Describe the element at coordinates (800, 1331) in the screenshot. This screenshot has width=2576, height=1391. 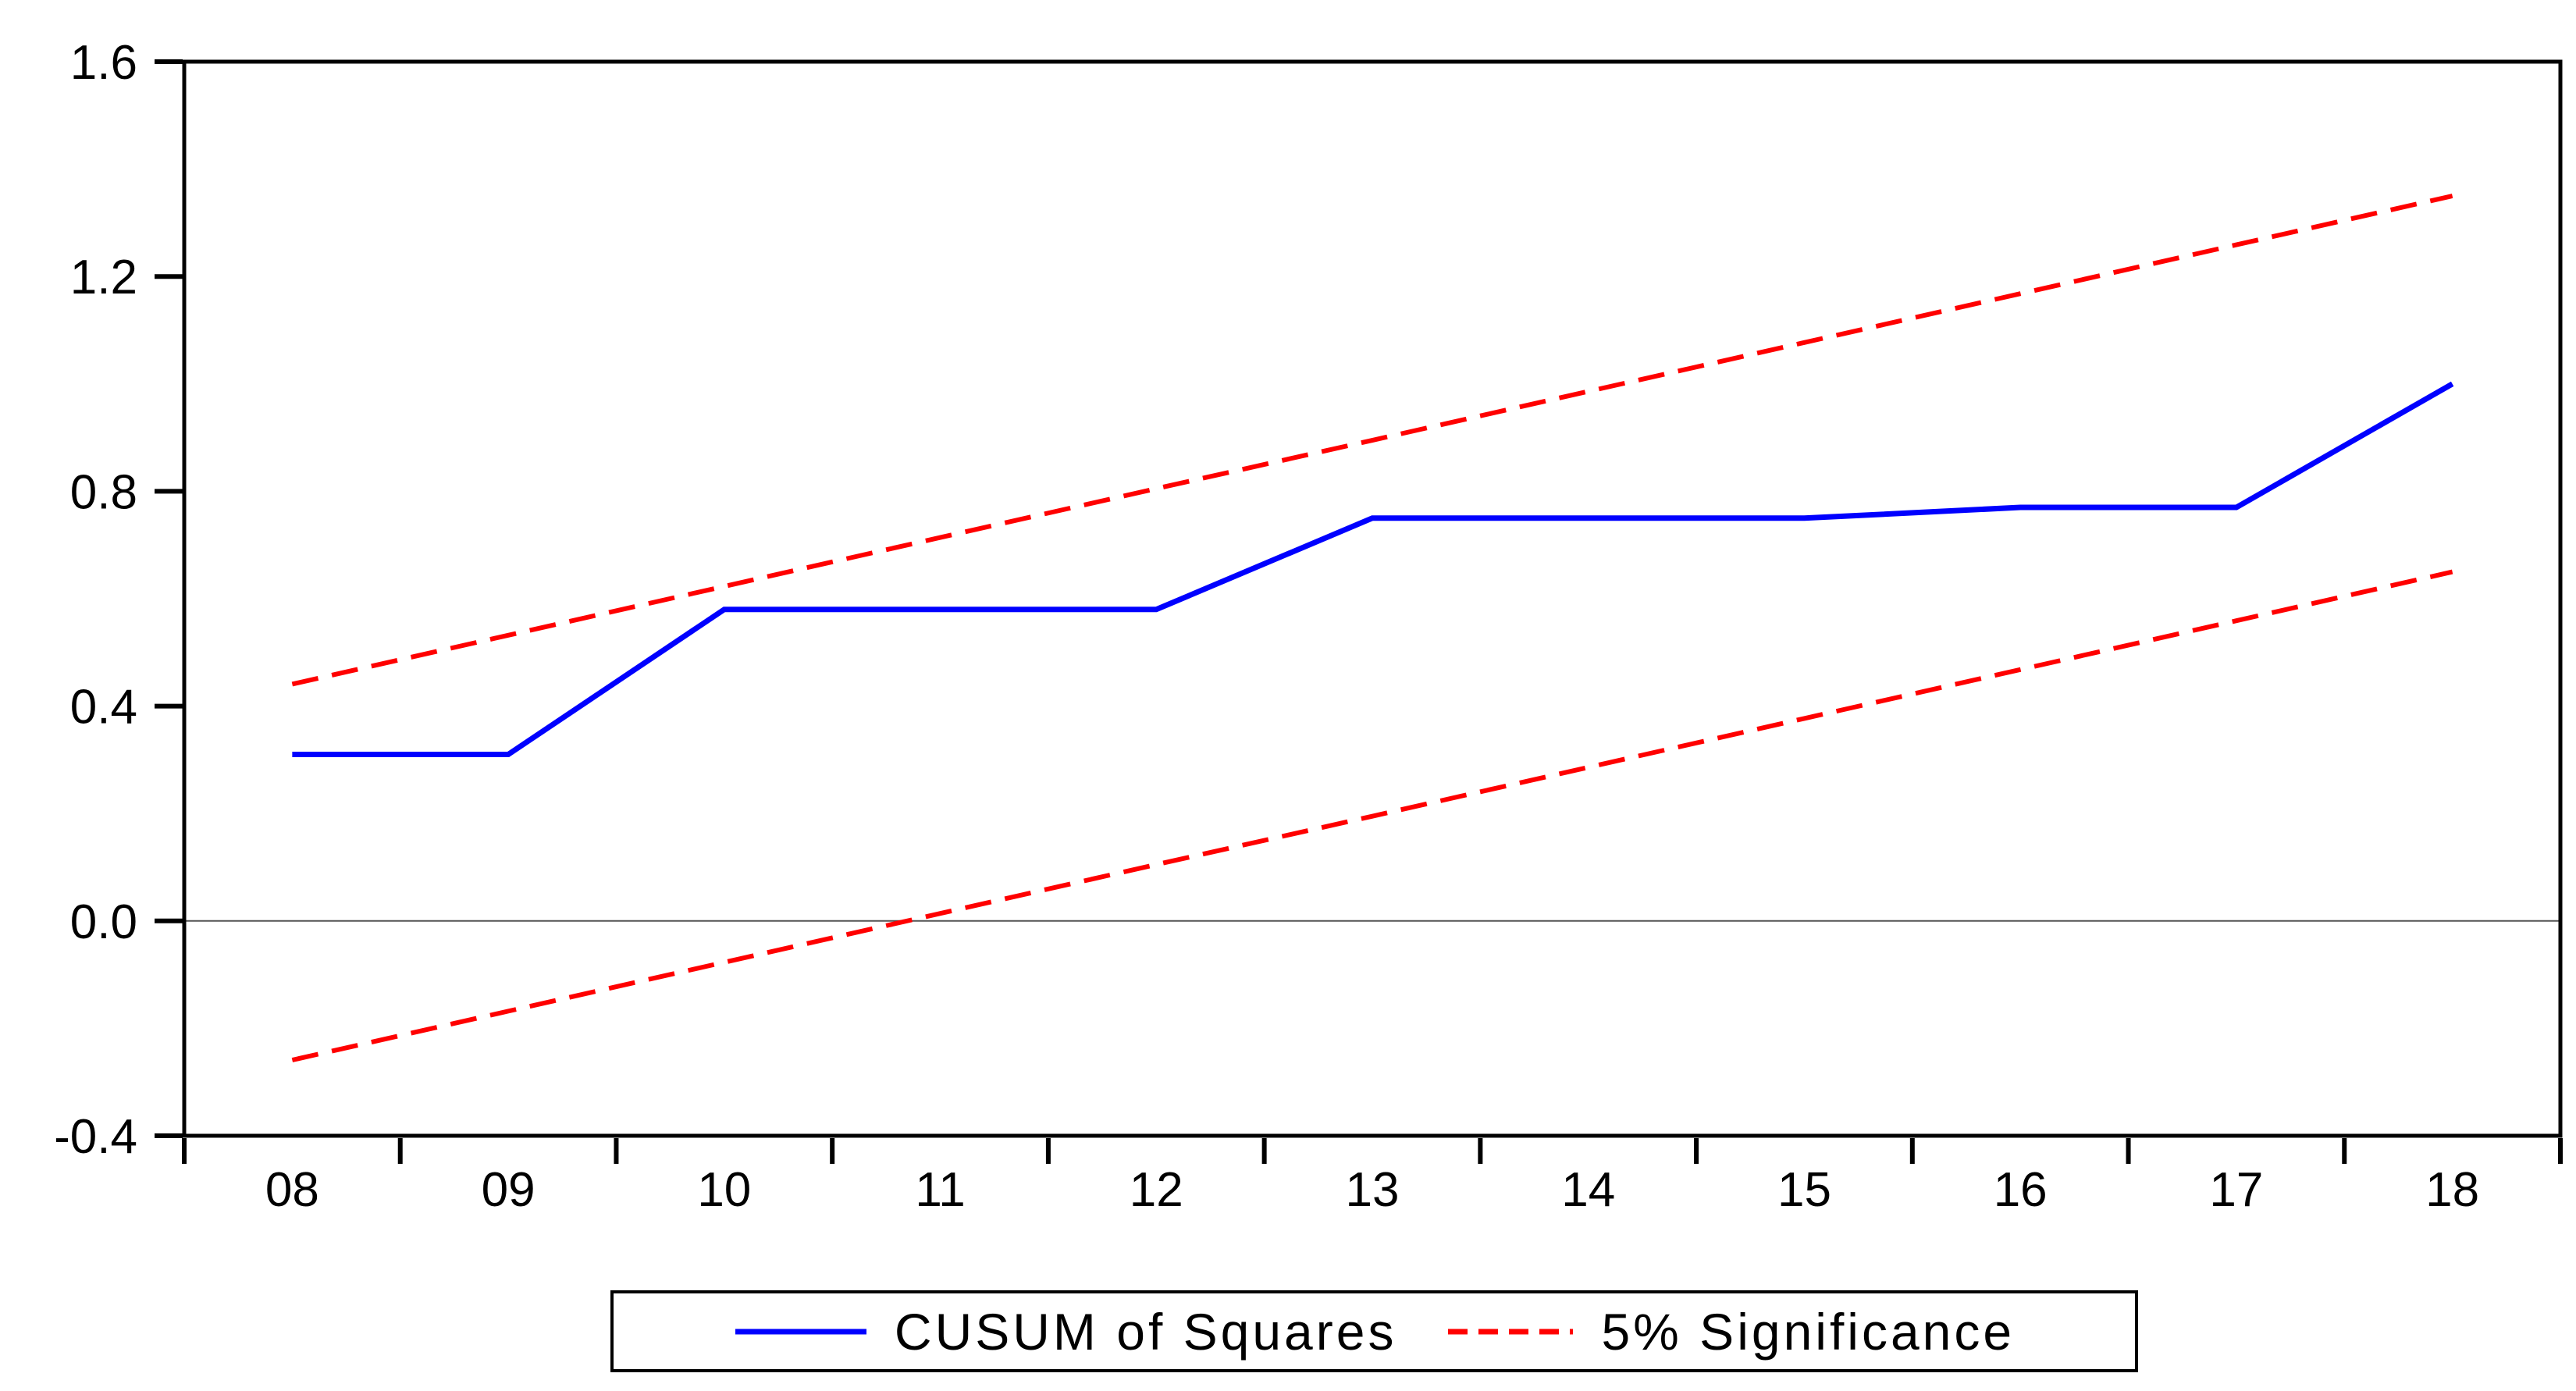
I see `cusum-line-swatch` at that location.